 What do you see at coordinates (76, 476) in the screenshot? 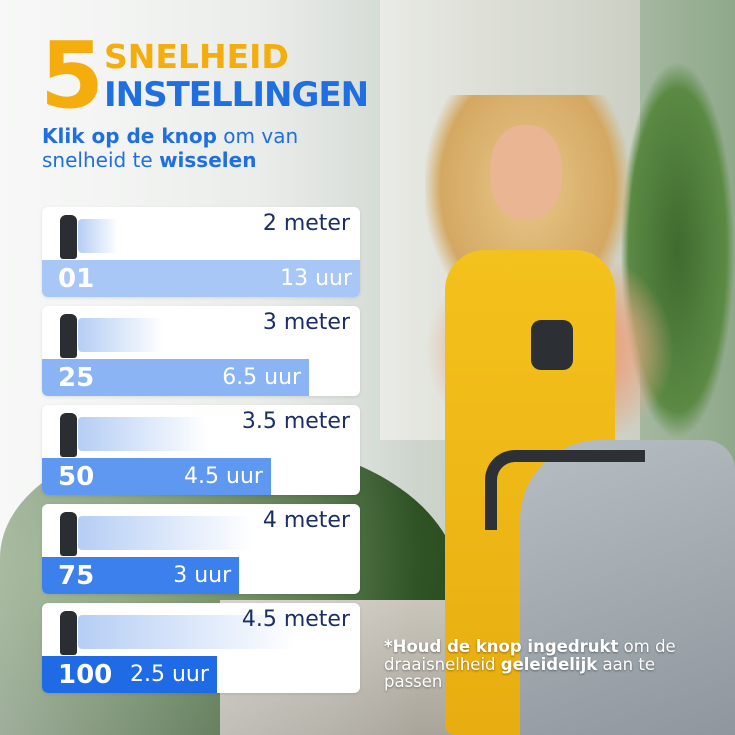
I see `speed-level: 50` at bounding box center [76, 476].